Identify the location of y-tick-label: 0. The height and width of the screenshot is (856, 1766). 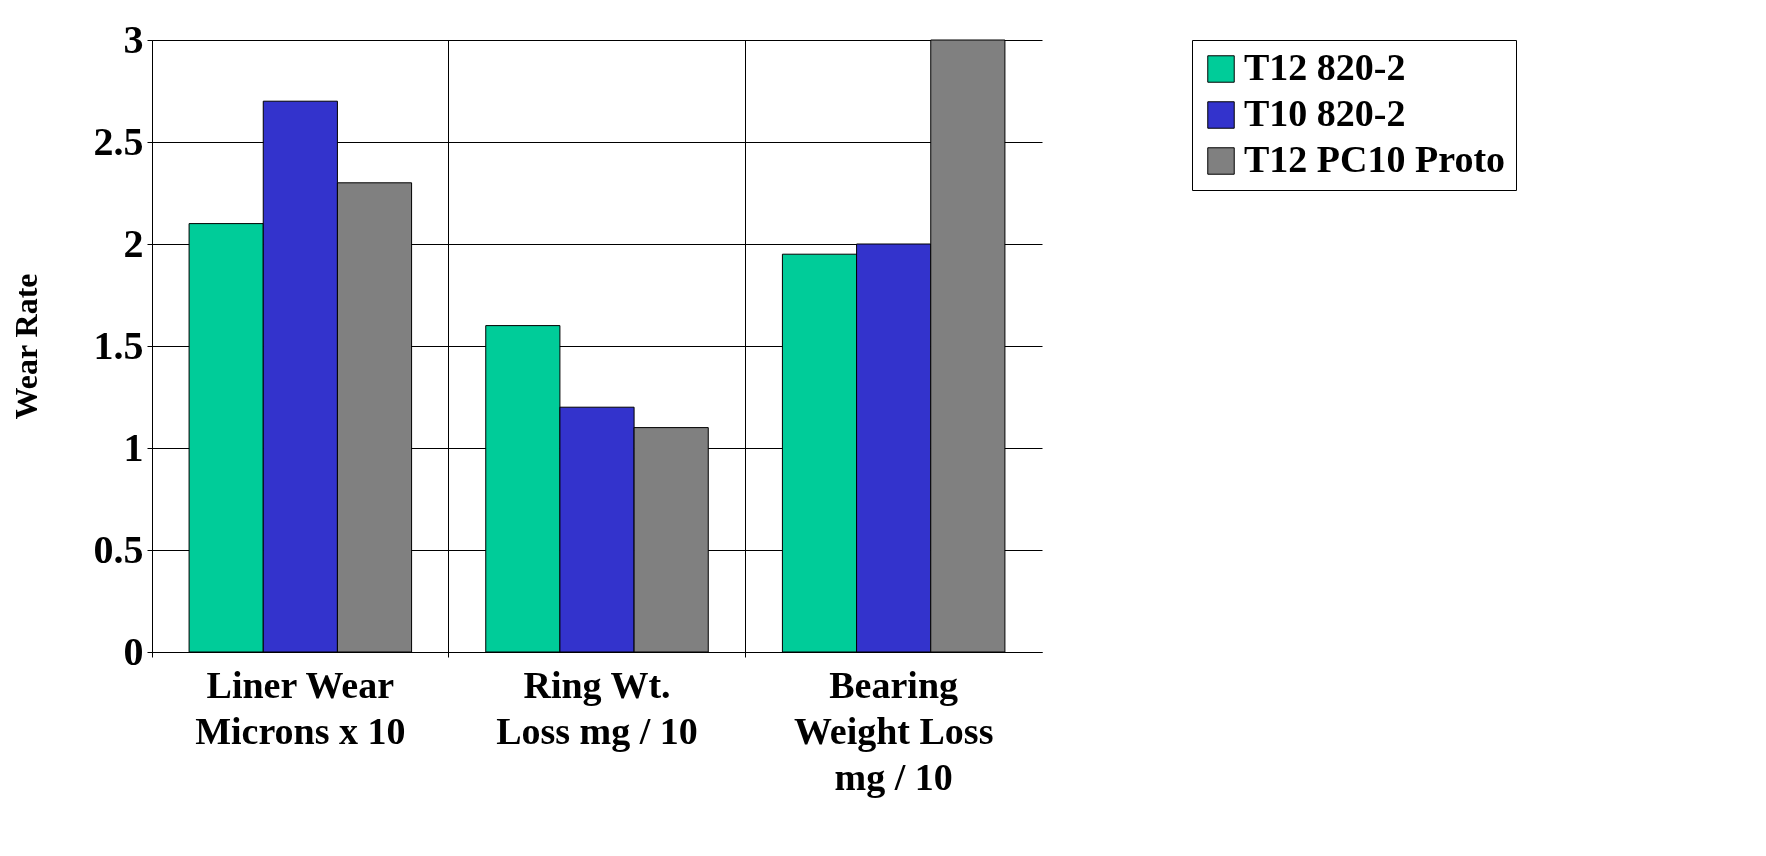
(133, 651).